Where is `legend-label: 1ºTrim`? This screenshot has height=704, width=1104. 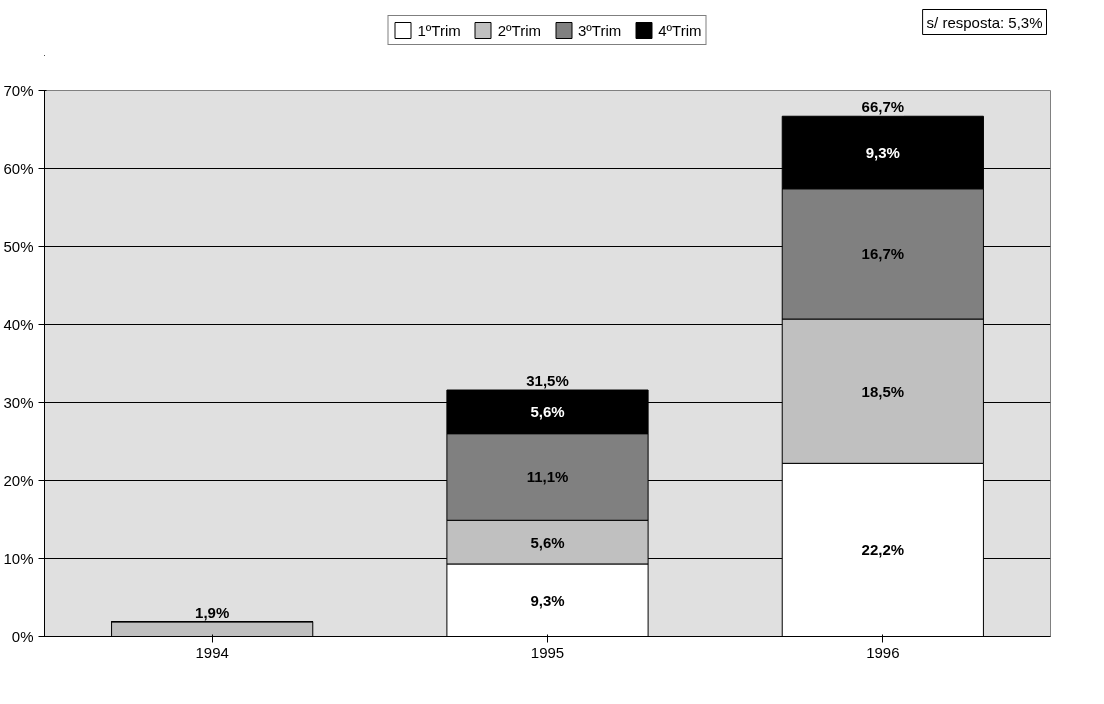 legend-label: 1ºTrim is located at coordinates (439, 30).